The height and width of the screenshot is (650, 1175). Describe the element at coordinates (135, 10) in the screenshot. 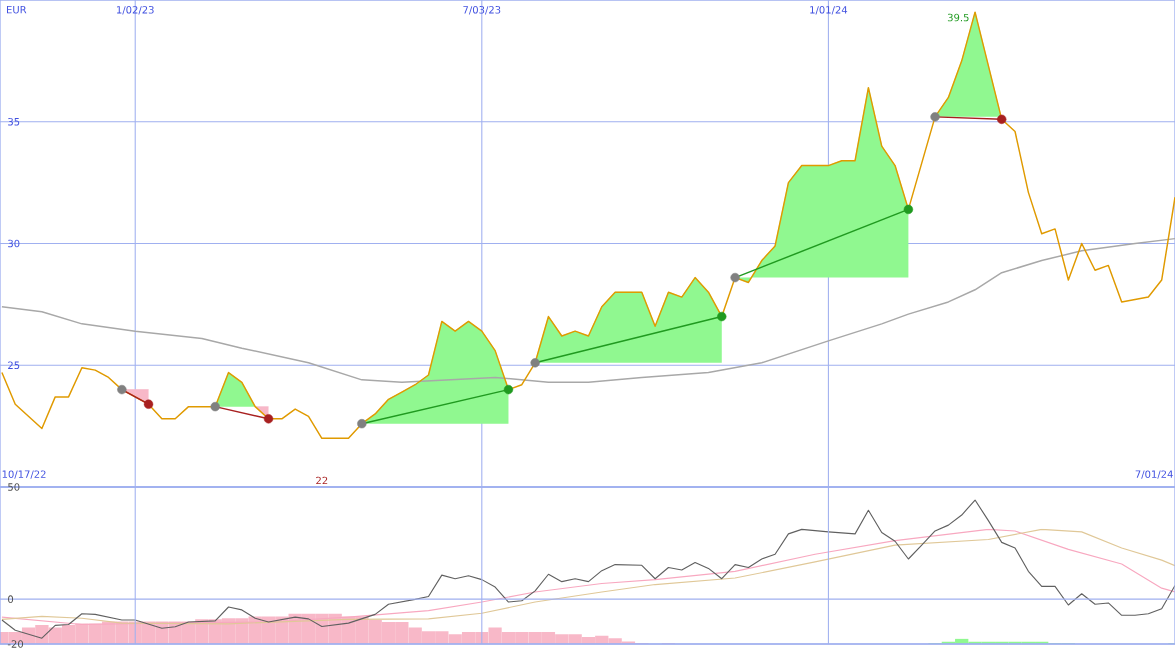

I see `x-tick-label: 1/02/23` at that location.